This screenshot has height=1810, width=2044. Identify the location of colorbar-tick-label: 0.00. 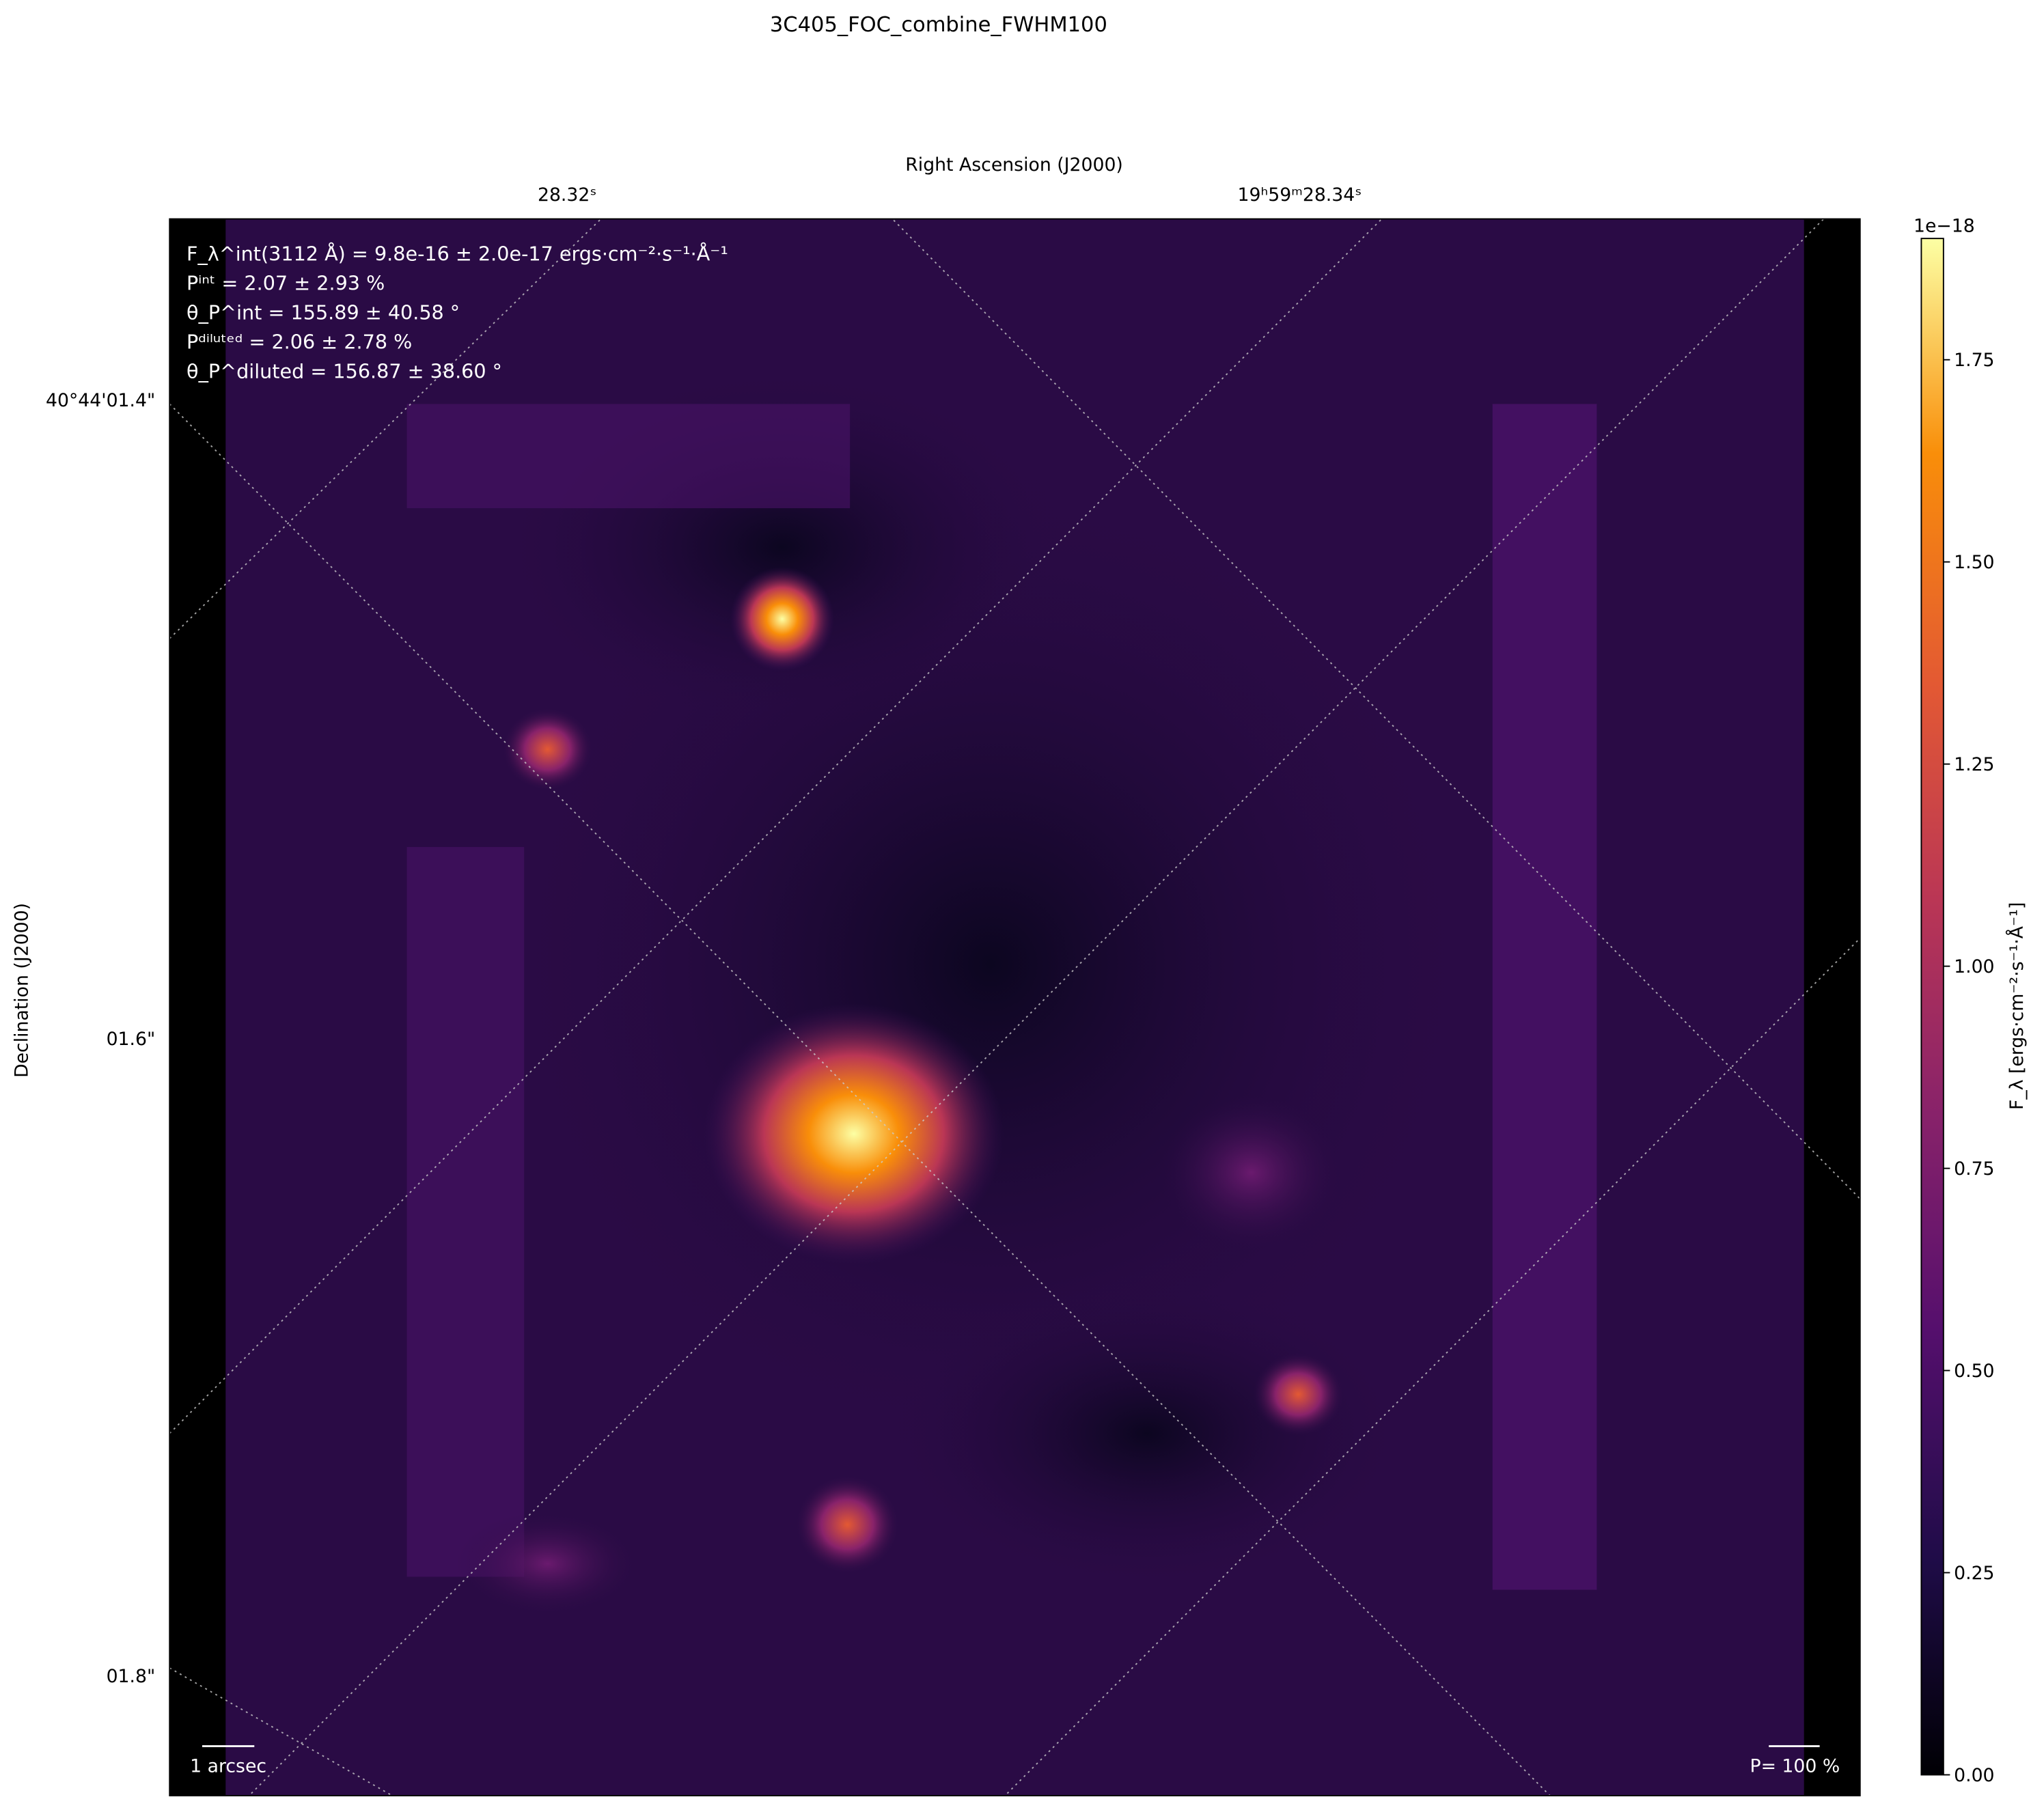
(1974, 1775).